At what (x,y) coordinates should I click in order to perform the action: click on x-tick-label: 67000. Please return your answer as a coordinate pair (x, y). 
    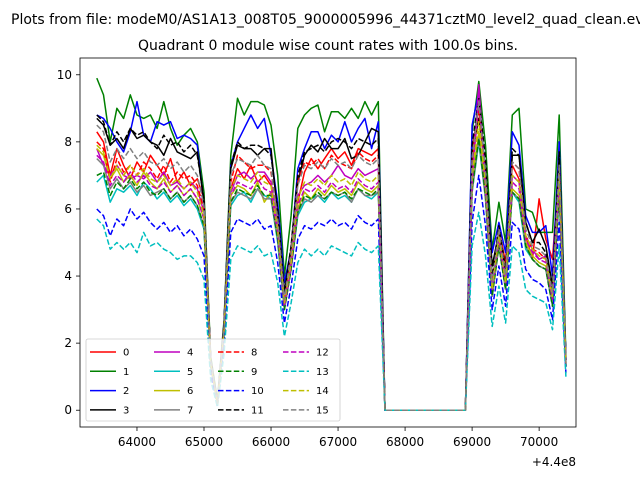
    Looking at the image, I should click on (338, 442).